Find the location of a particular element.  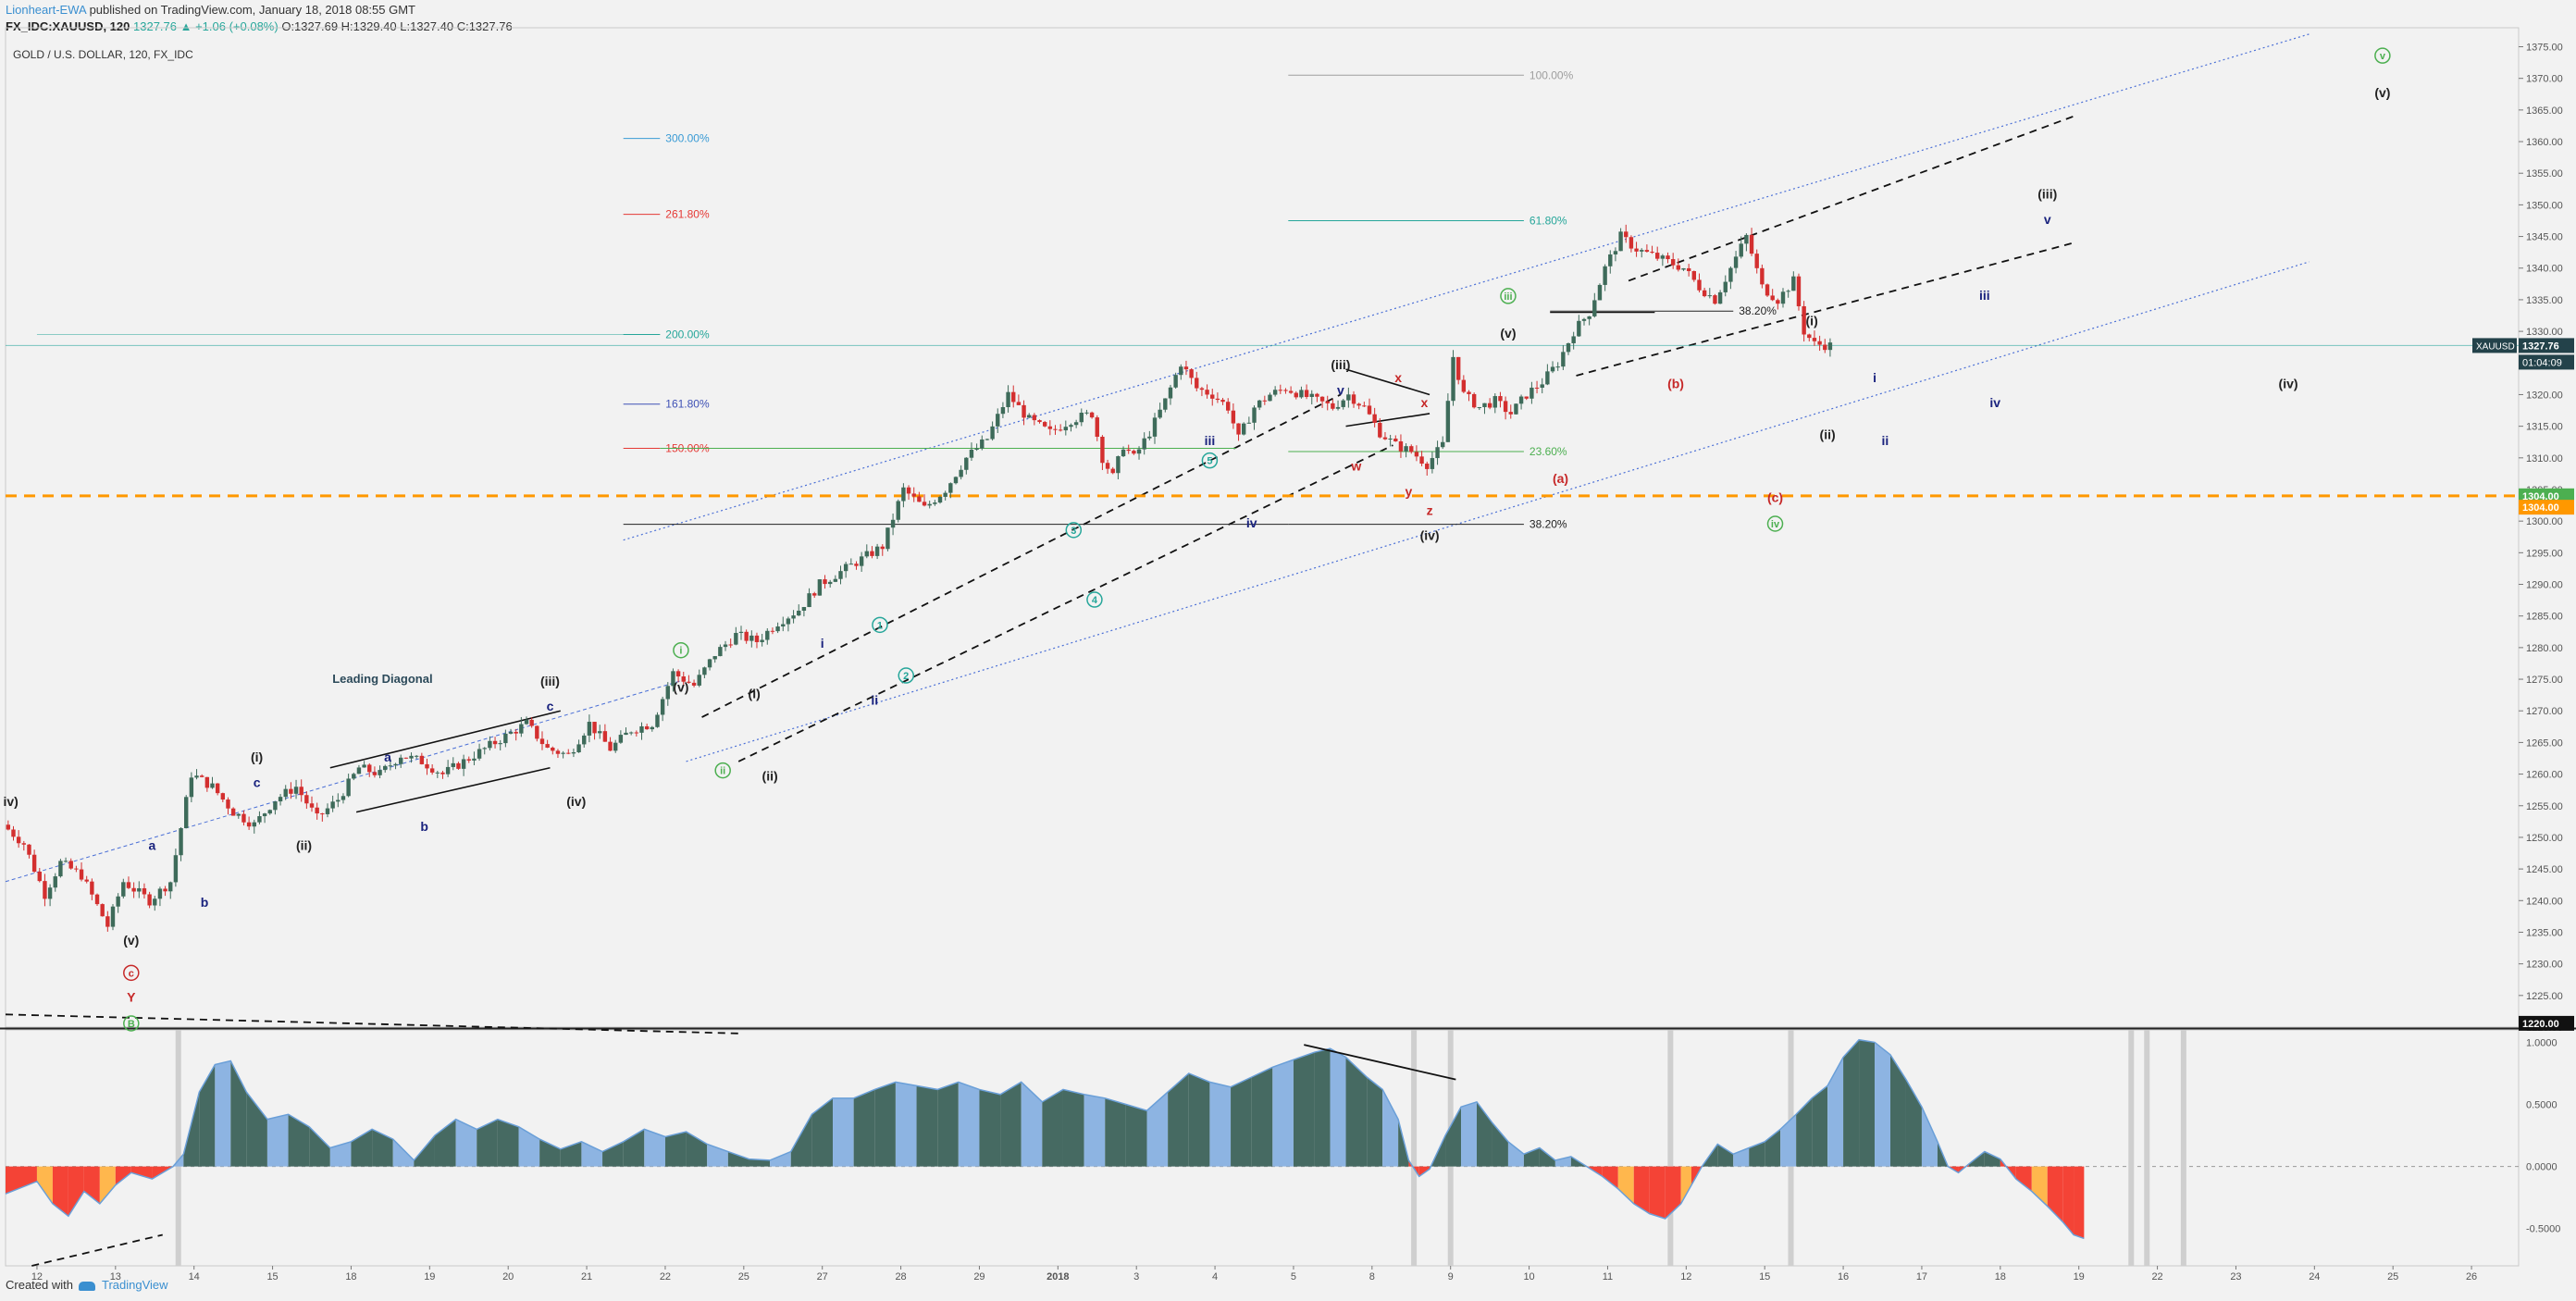

osc-y-tick-label: 0.0000 is located at coordinates (2541, 1167).